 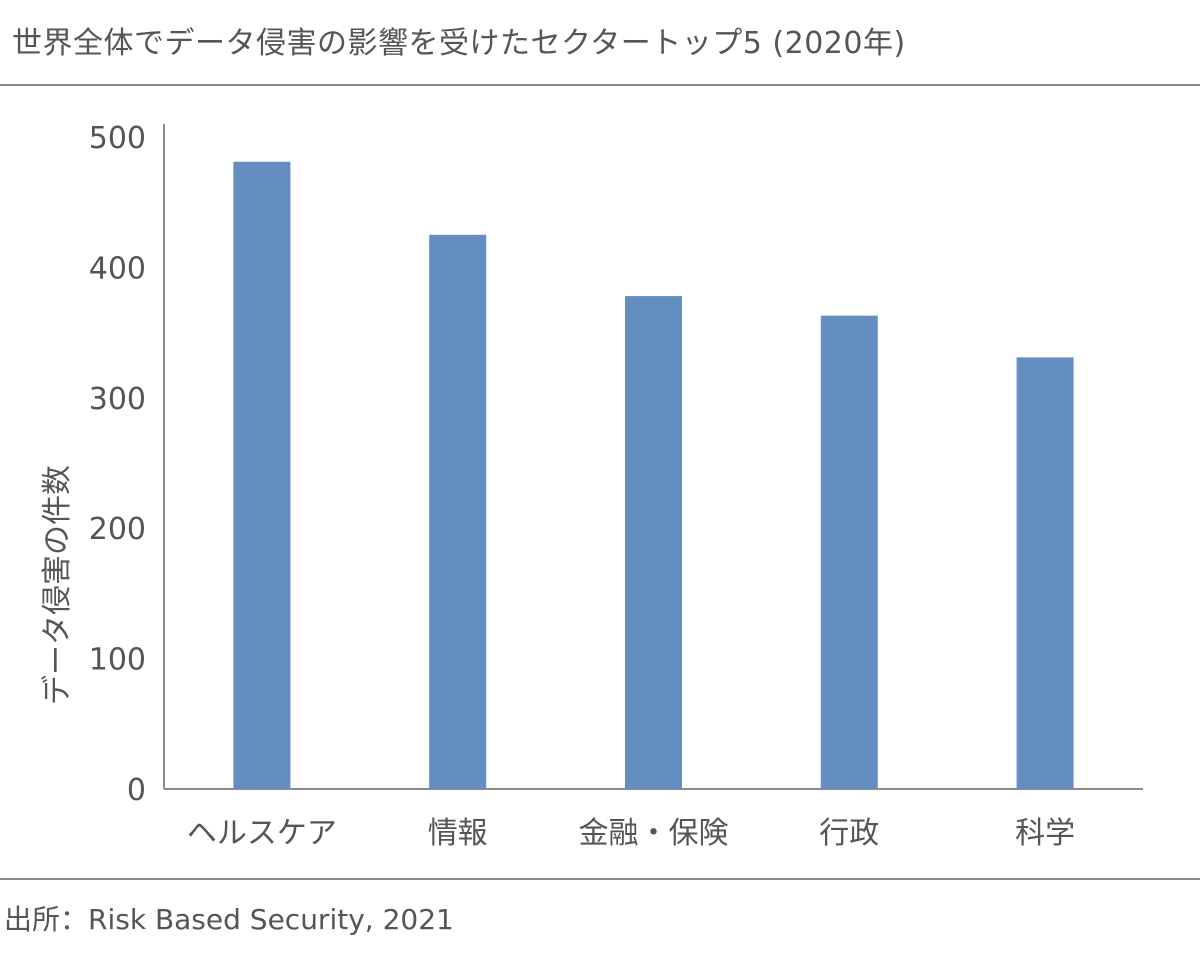 I want to click on bottom-divider, so click(x=600, y=879).